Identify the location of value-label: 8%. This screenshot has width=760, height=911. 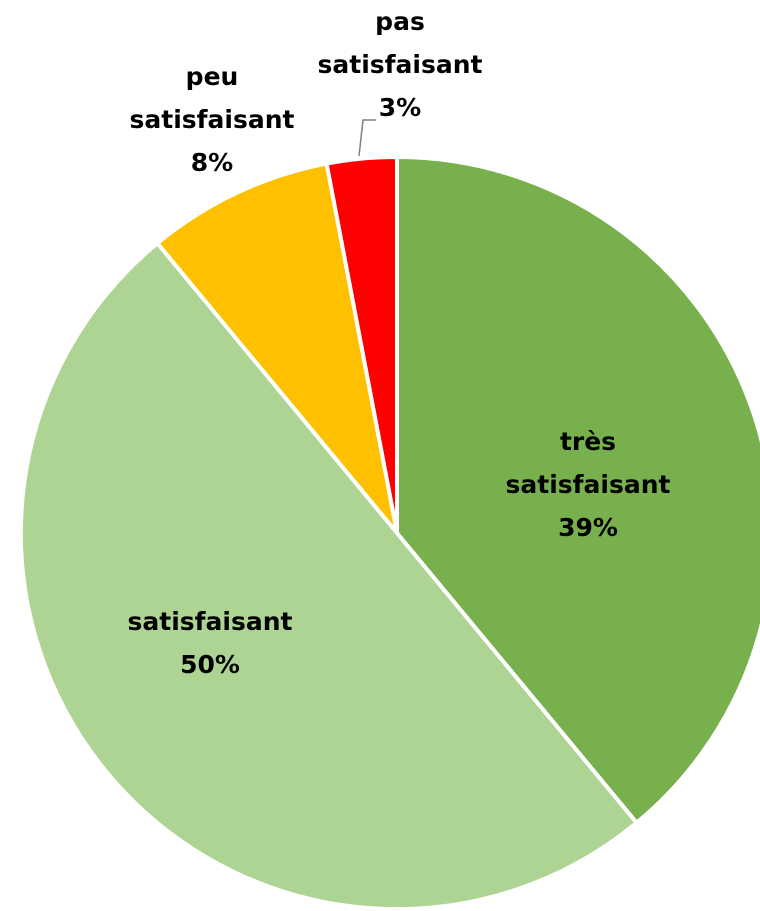
(212, 162).